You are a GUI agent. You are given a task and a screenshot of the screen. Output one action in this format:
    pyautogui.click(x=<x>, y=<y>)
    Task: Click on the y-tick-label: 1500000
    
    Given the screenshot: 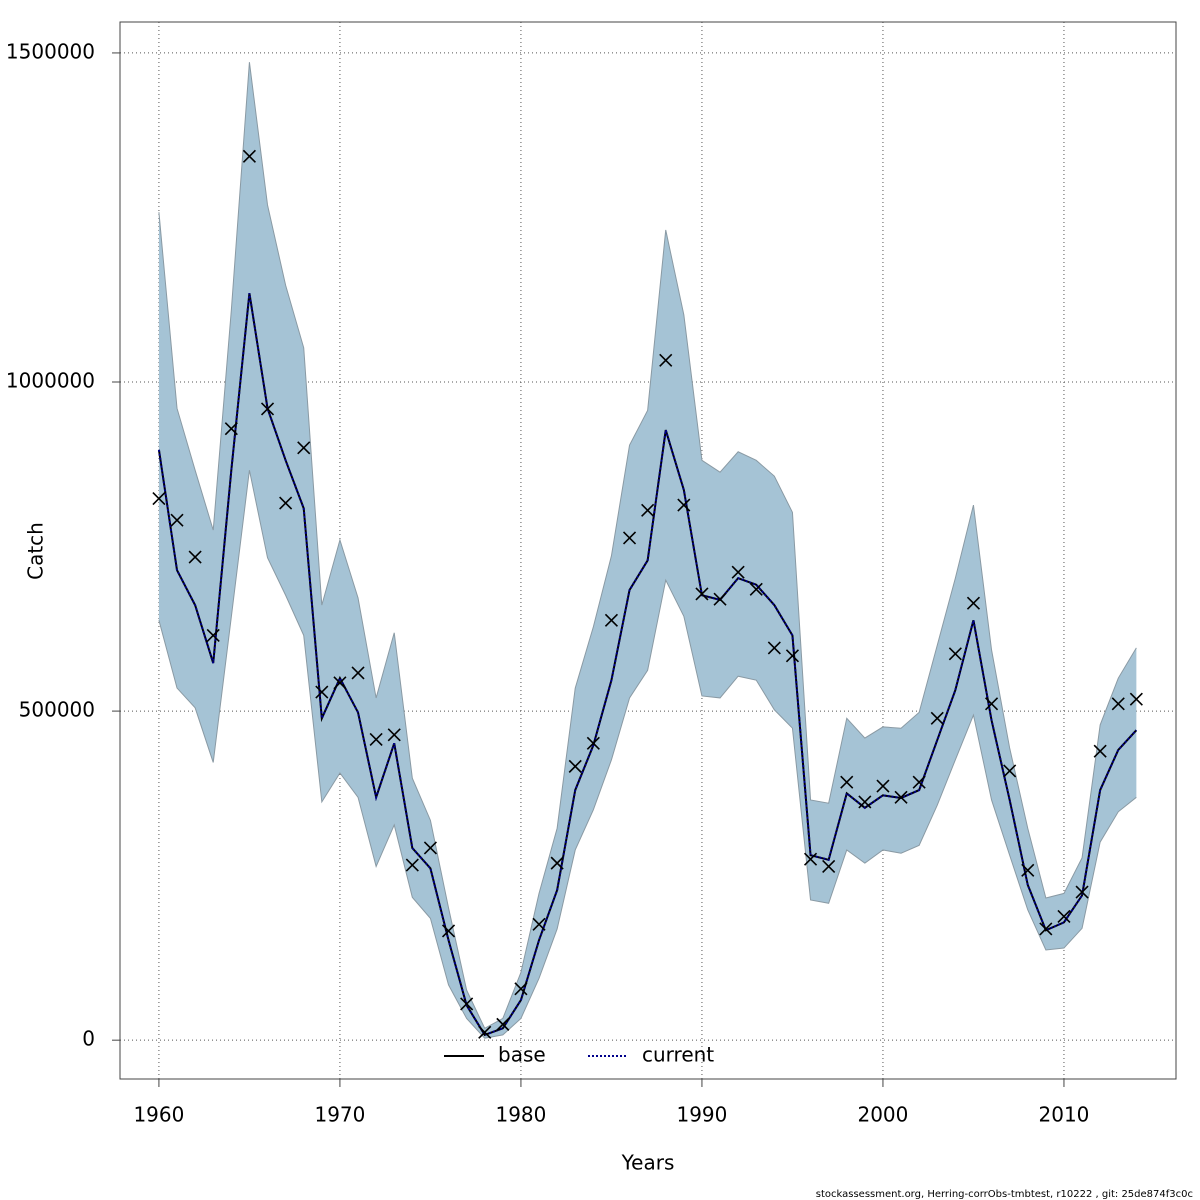 What is the action you would take?
    pyautogui.click(x=50, y=51)
    